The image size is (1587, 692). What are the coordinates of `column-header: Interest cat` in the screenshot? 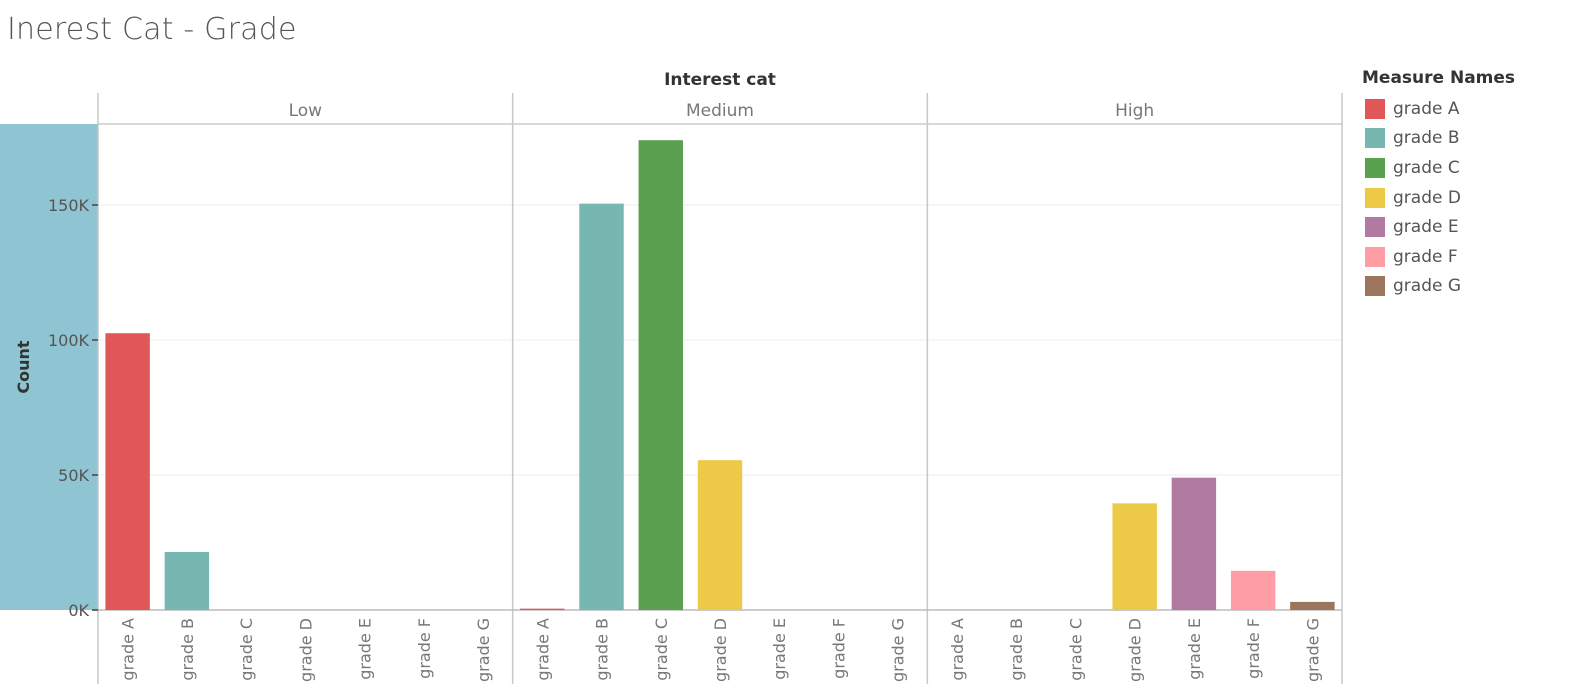 It's located at (720, 80).